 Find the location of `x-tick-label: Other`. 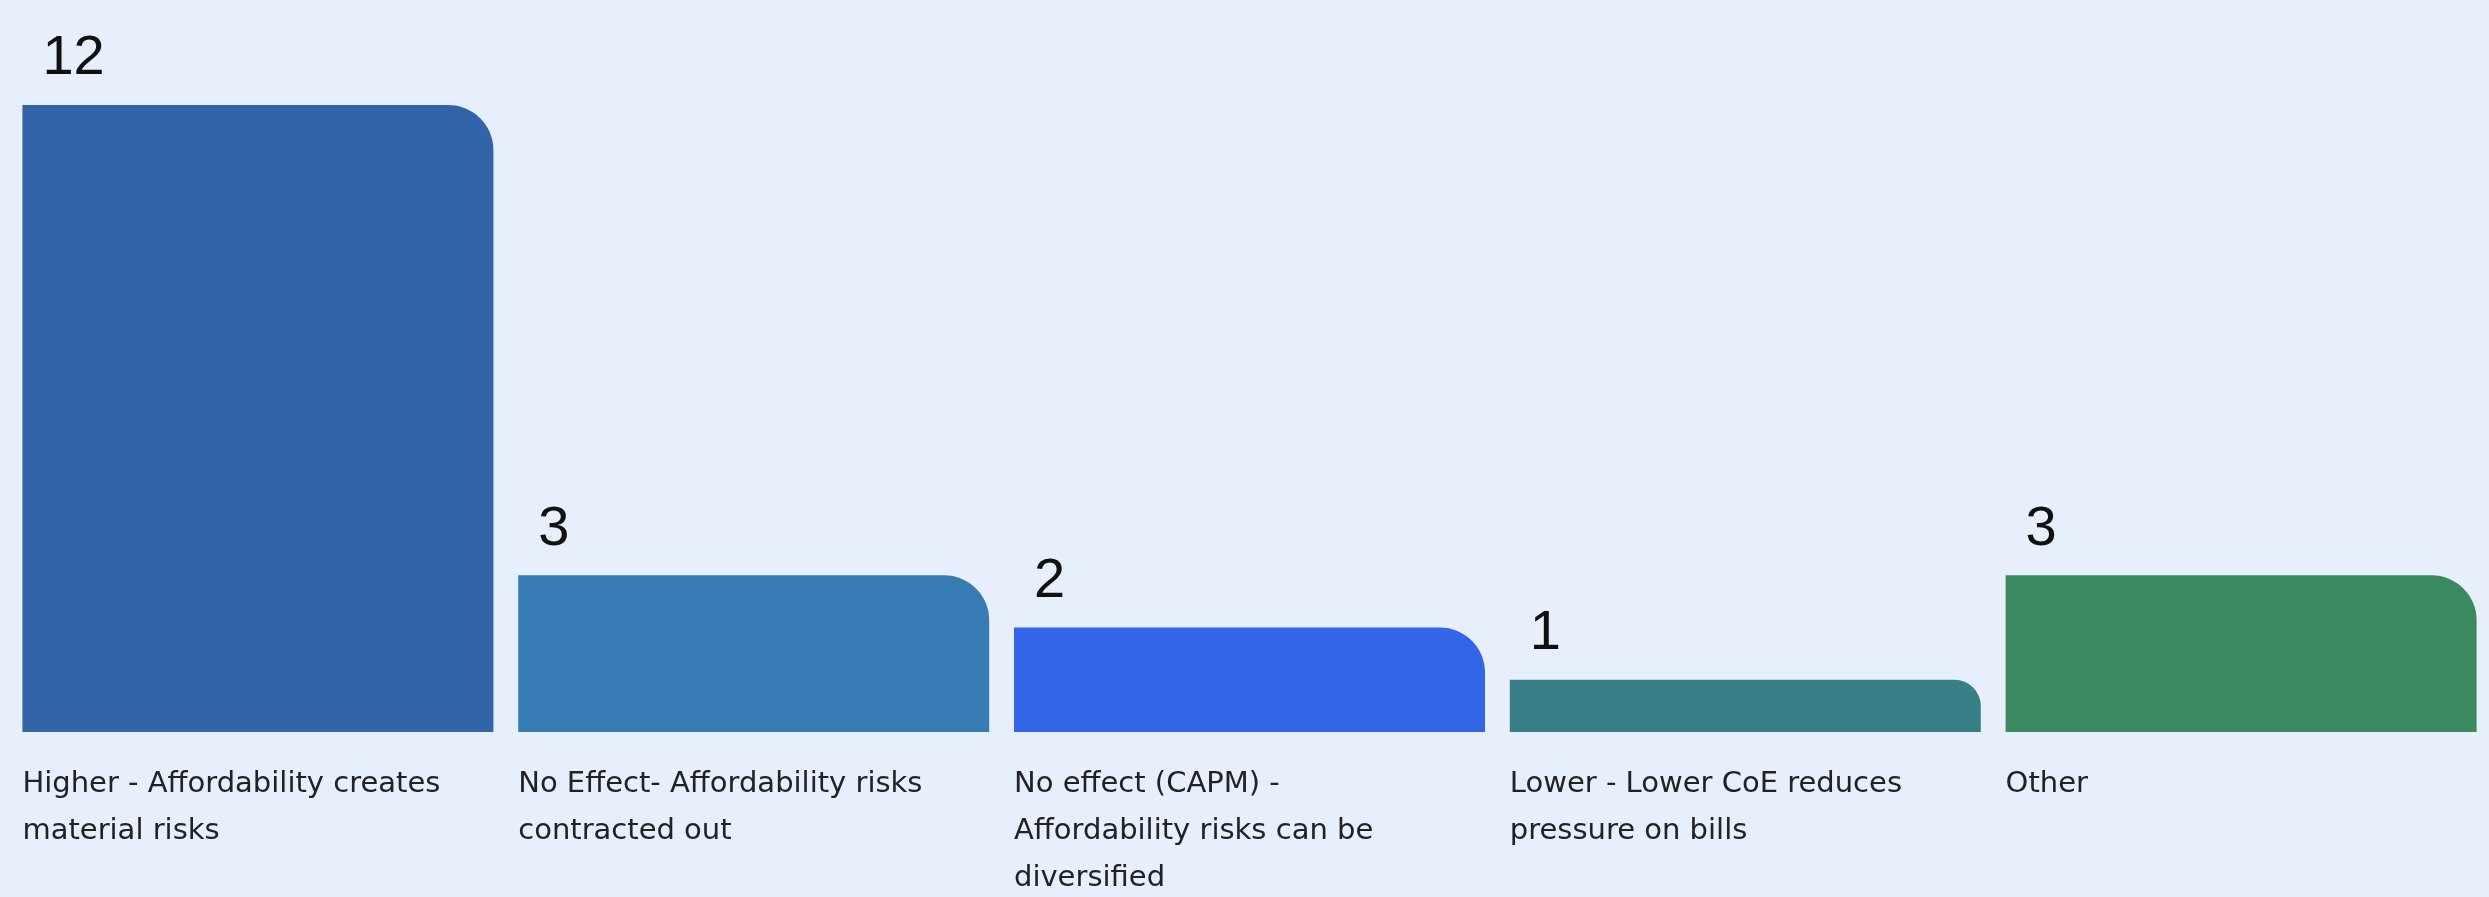

x-tick-label: Other is located at coordinates (2047, 782).